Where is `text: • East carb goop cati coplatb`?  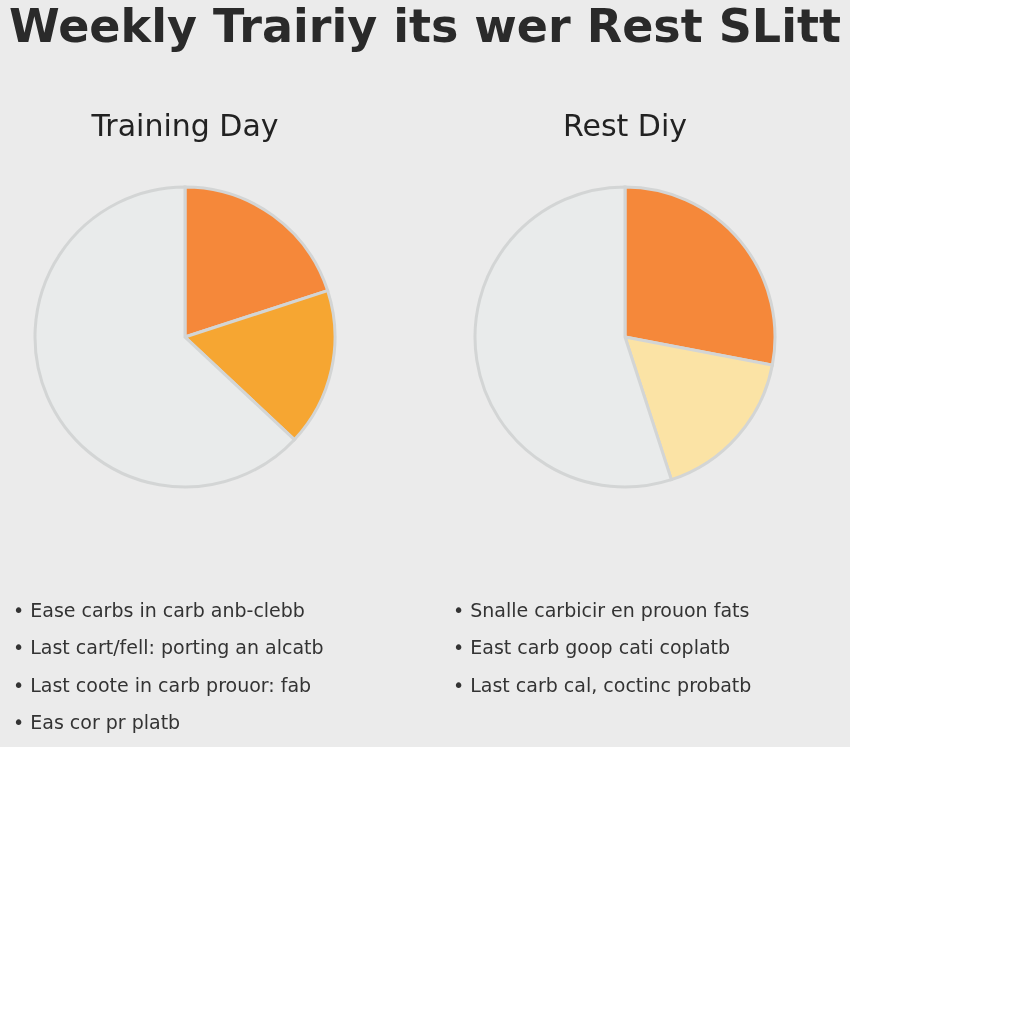
text: • East carb goop cati coplatb is located at coordinates (592, 647).